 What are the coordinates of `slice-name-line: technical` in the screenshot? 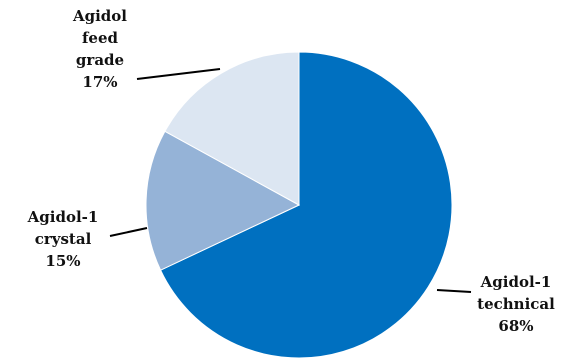 It's located at (516, 304).